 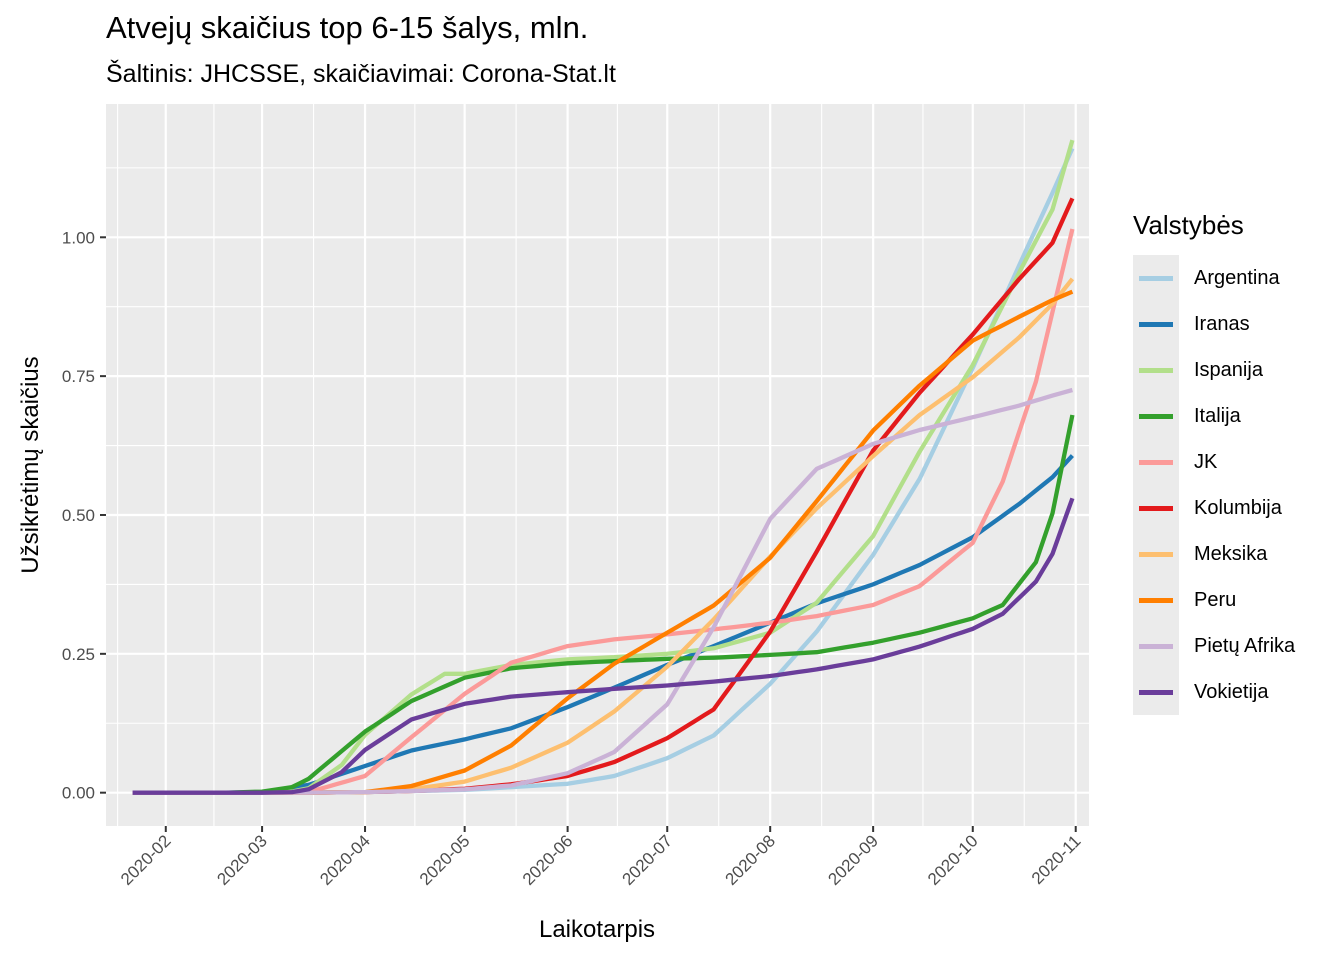 I want to click on x-tick-label: 2020-07, so click(x=648, y=860).